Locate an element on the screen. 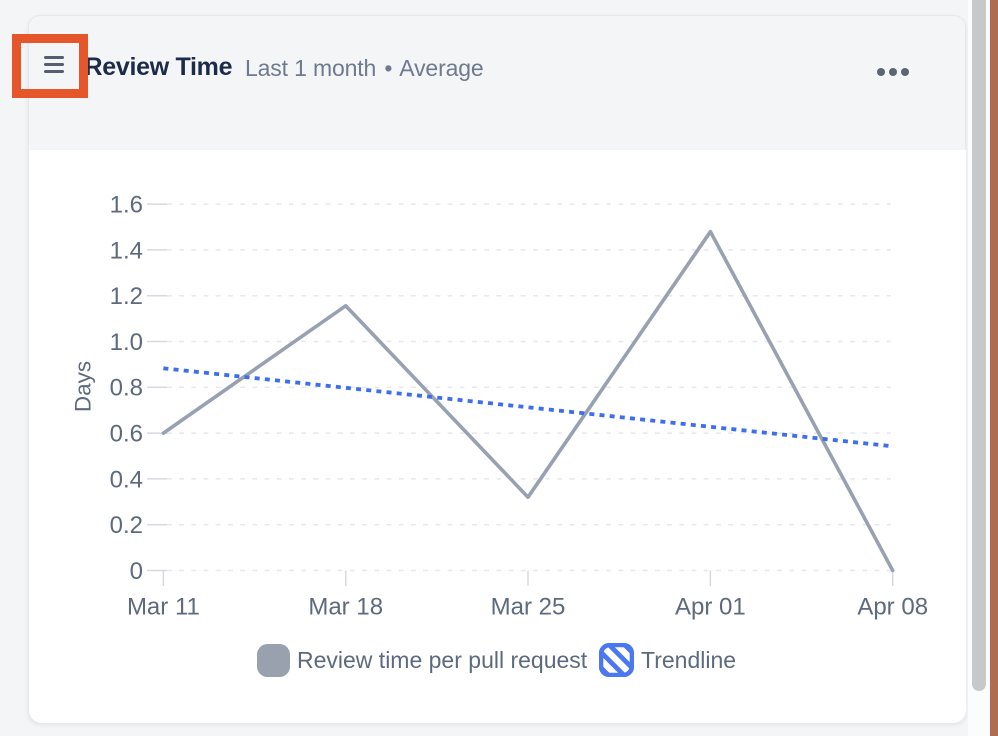  svg-text: Days is located at coordinates (83, 386).